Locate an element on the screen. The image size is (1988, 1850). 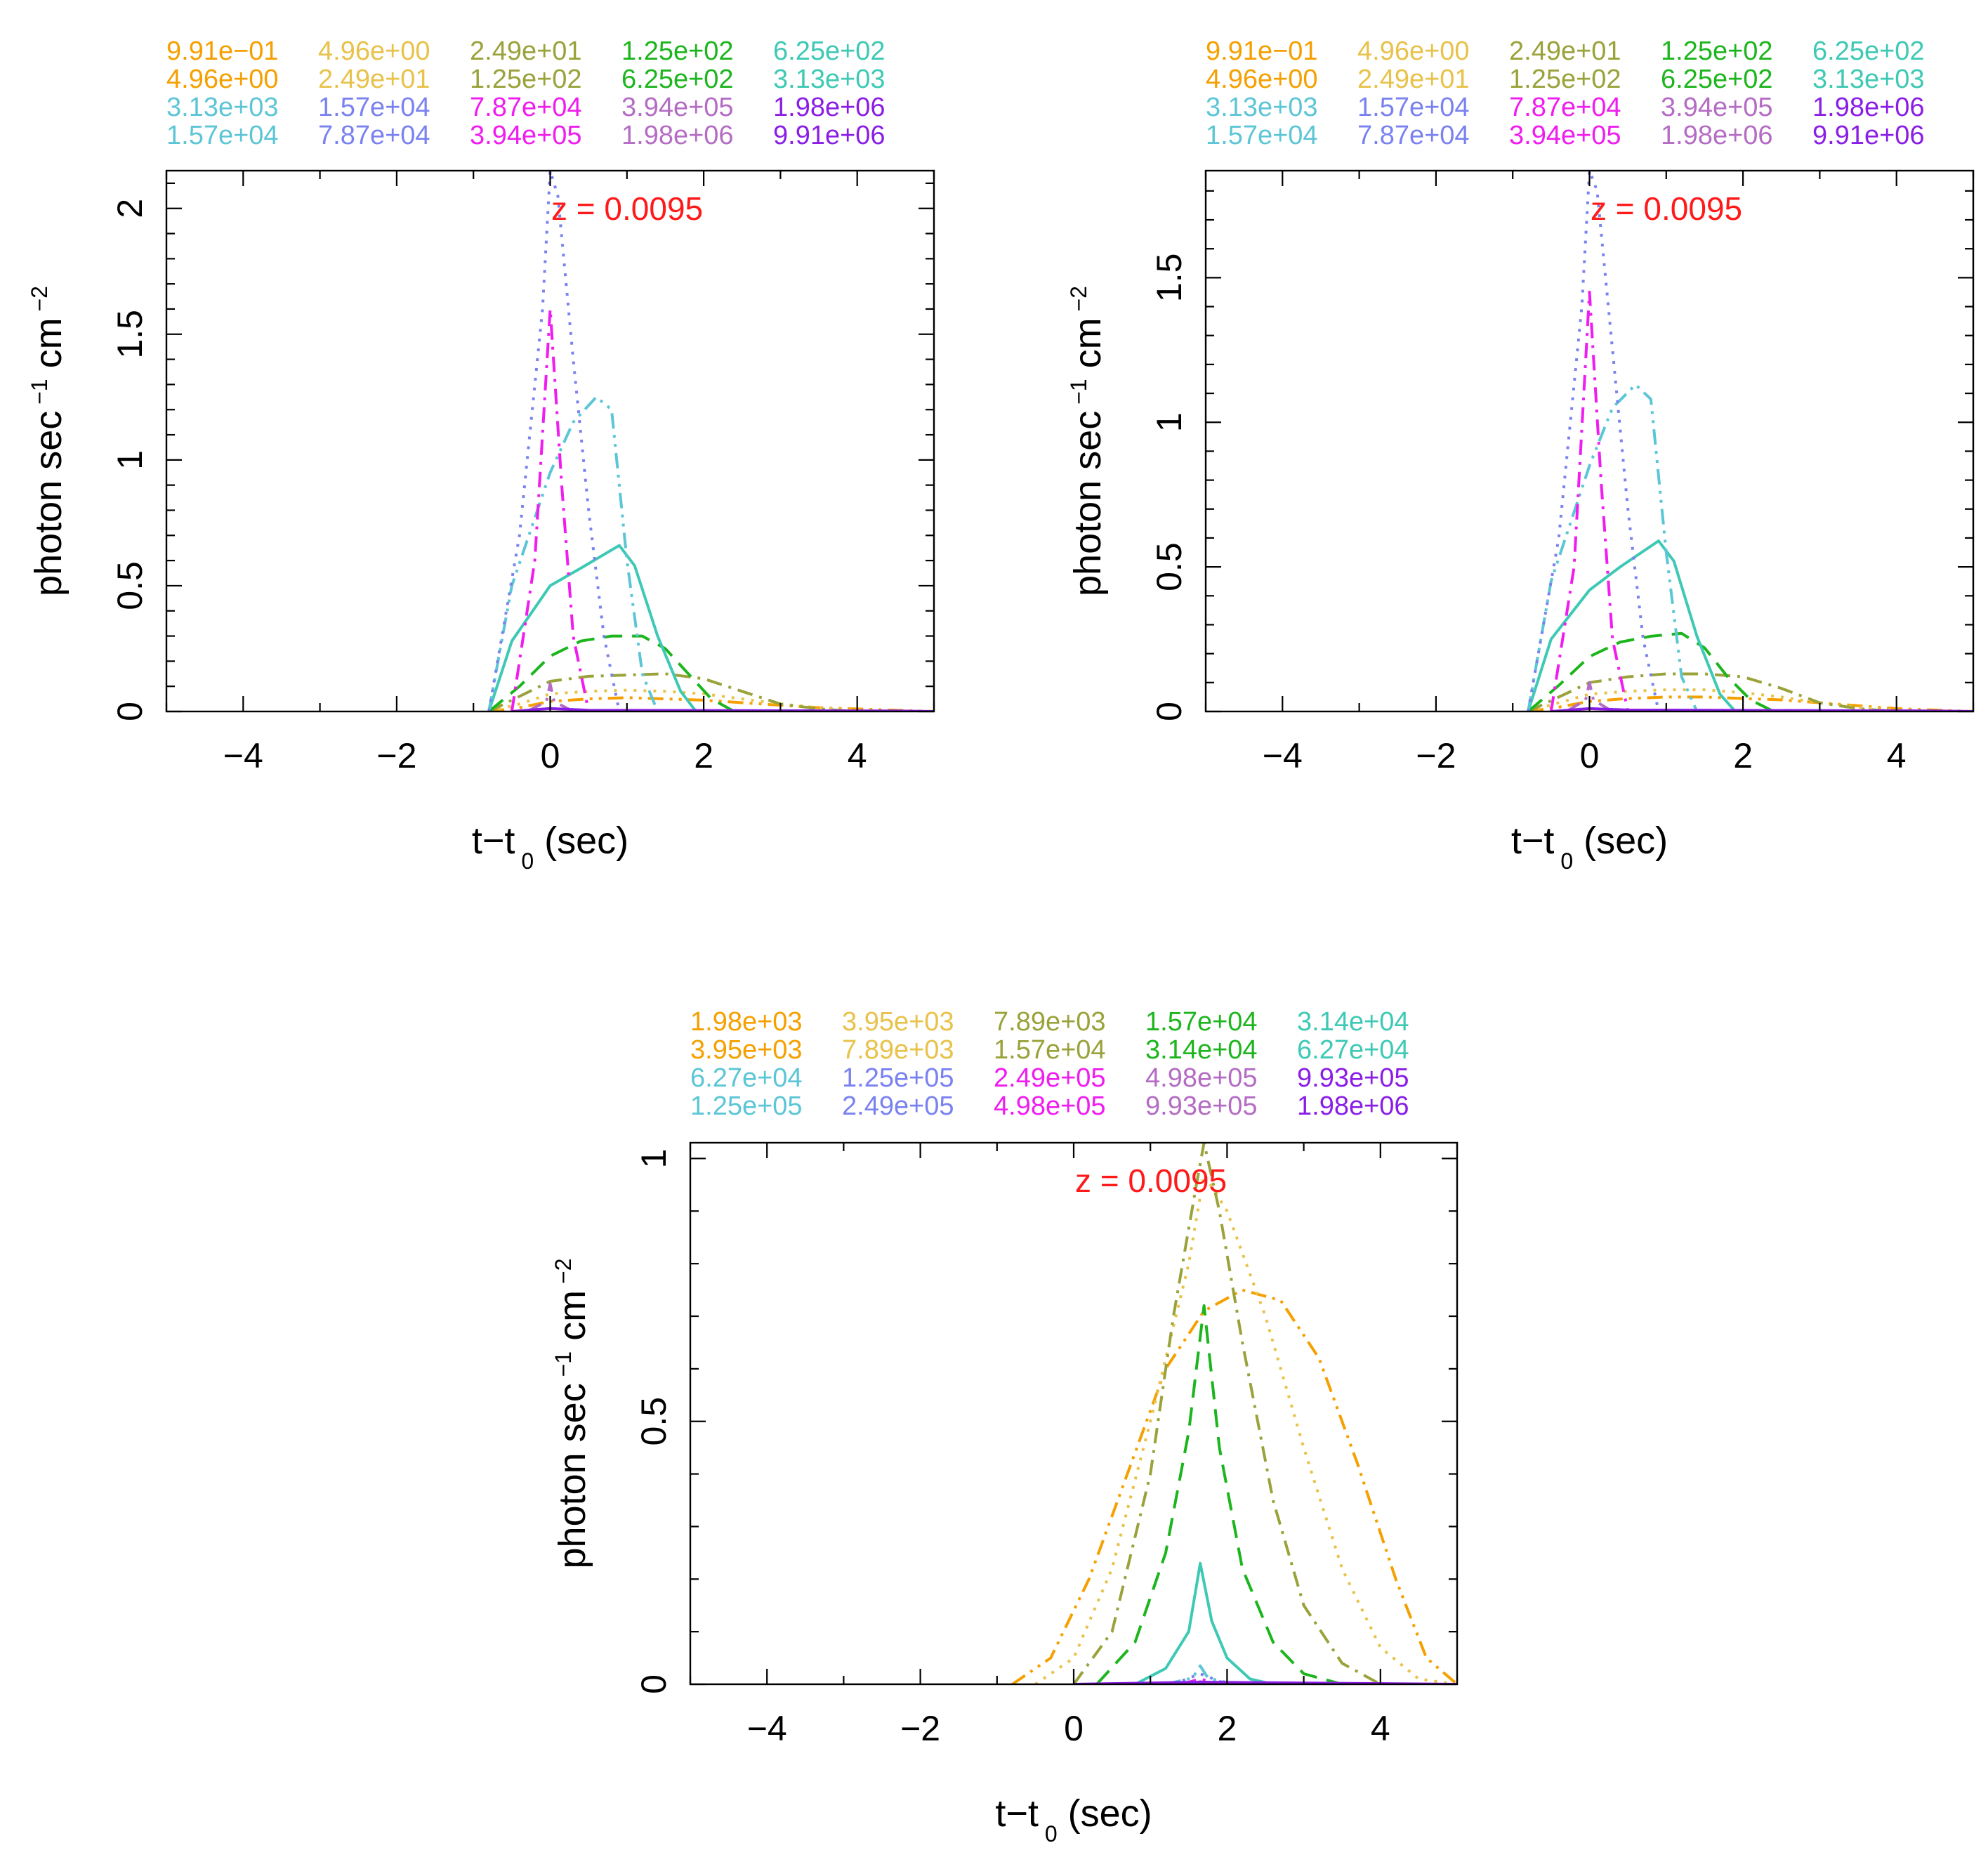
y-tick-label: 0.5 is located at coordinates (130, 585).